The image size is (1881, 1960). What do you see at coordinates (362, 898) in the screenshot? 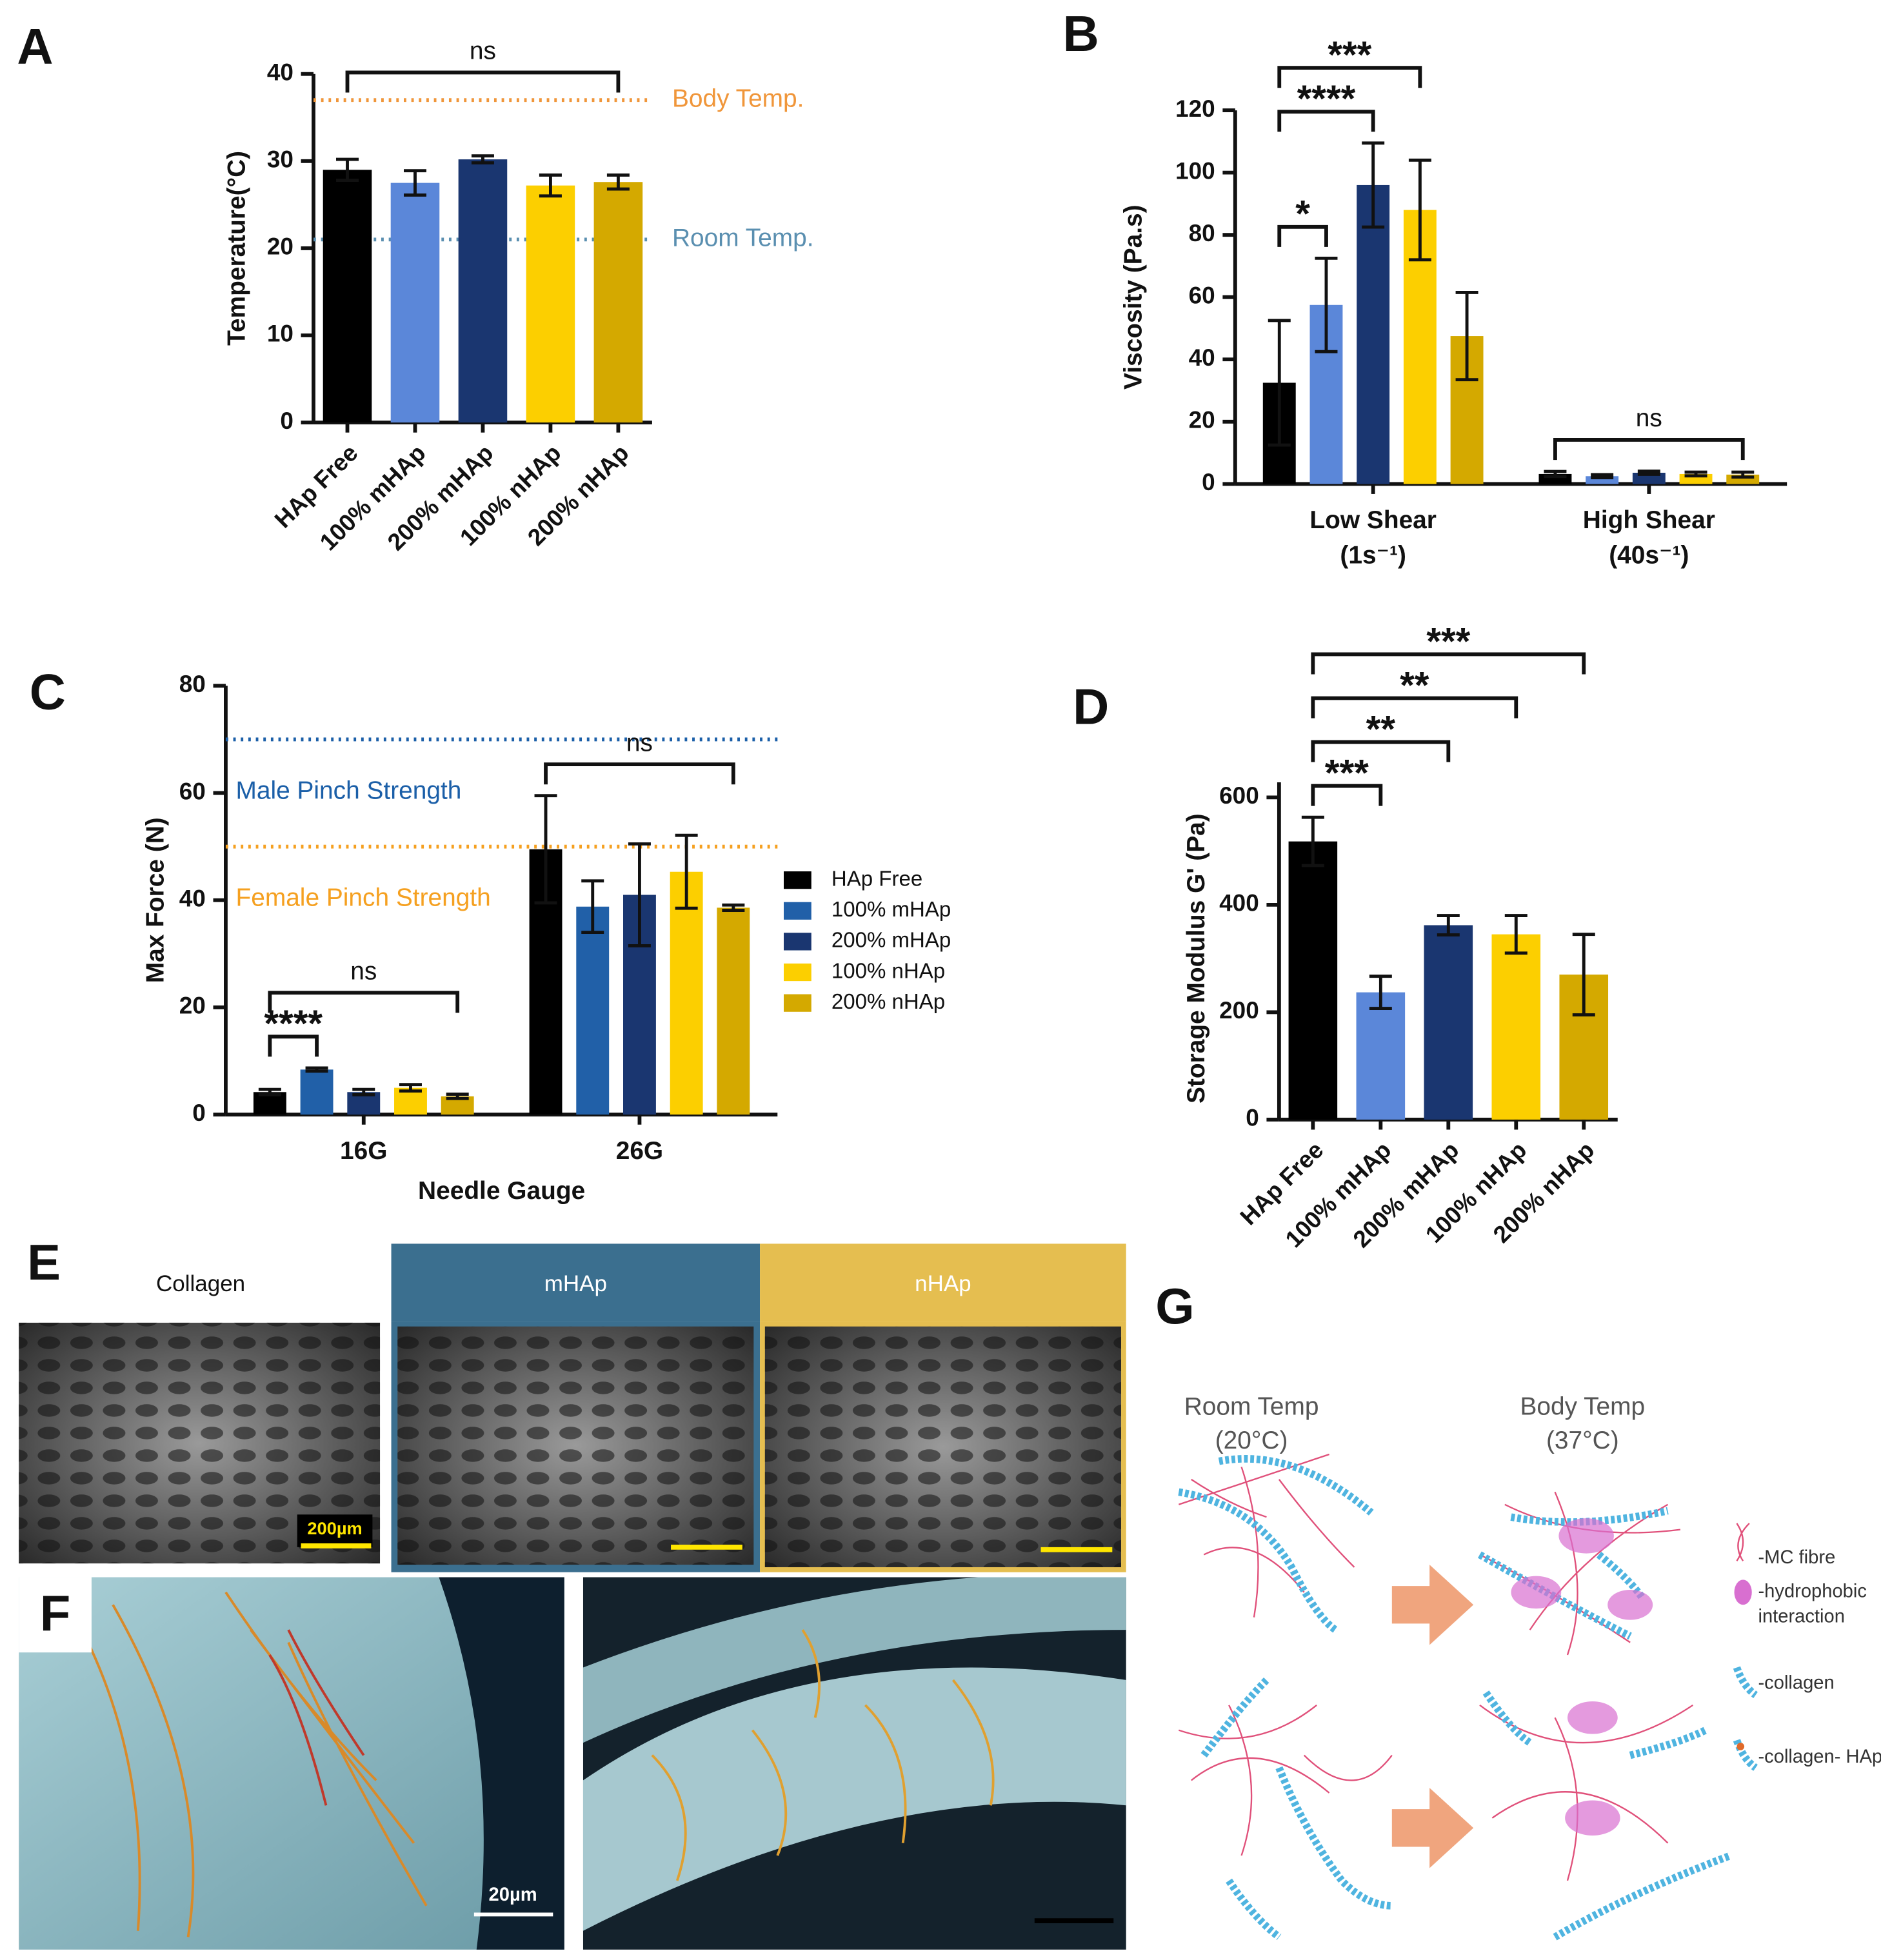
I see `reference-label: Female Pinch Strength` at bounding box center [362, 898].